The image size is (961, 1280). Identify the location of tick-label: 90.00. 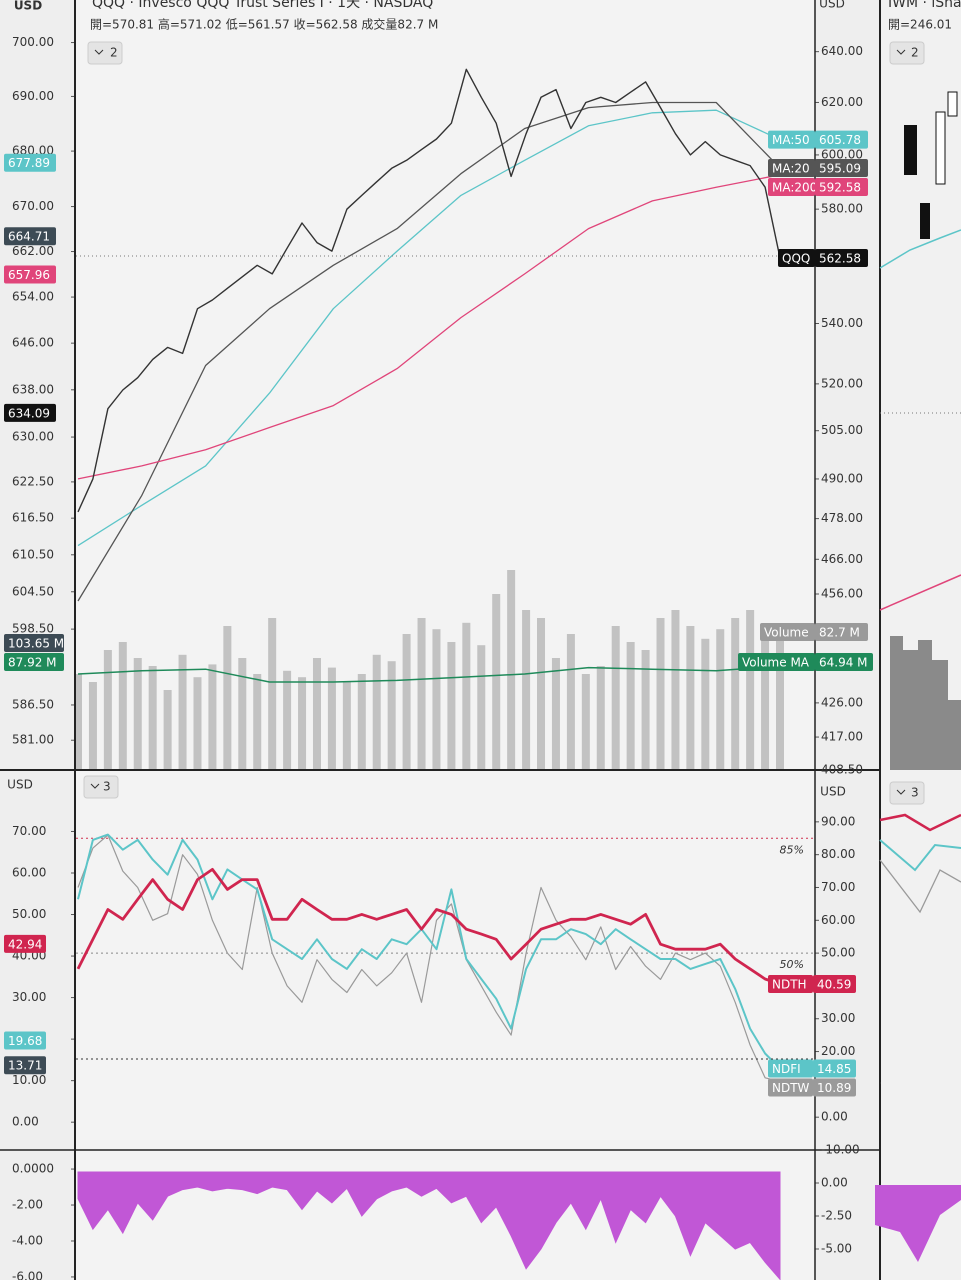
(838, 821).